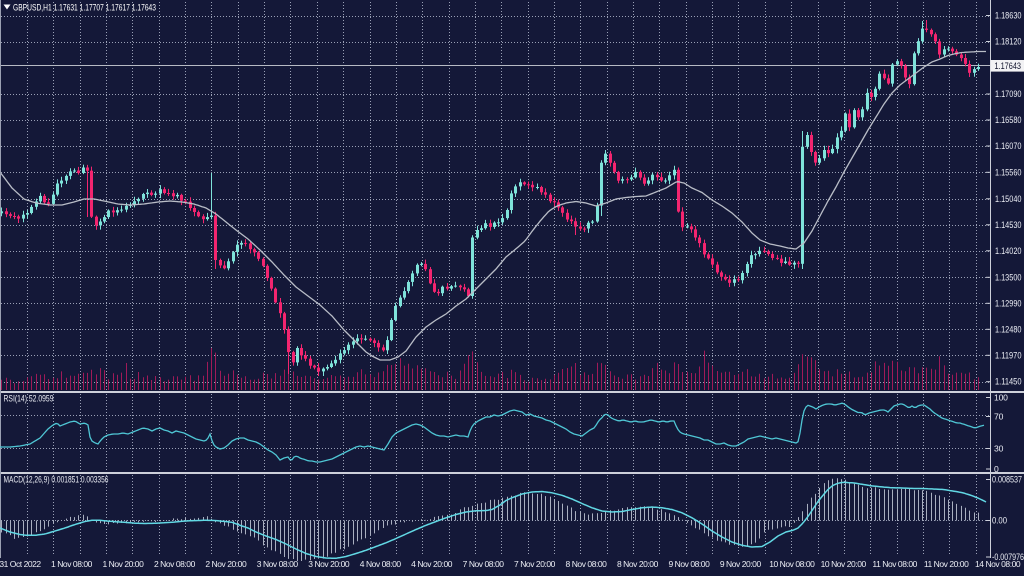 The height and width of the screenshot is (576, 1024). I want to click on svg-text: 1.17643, so click(1008, 66).